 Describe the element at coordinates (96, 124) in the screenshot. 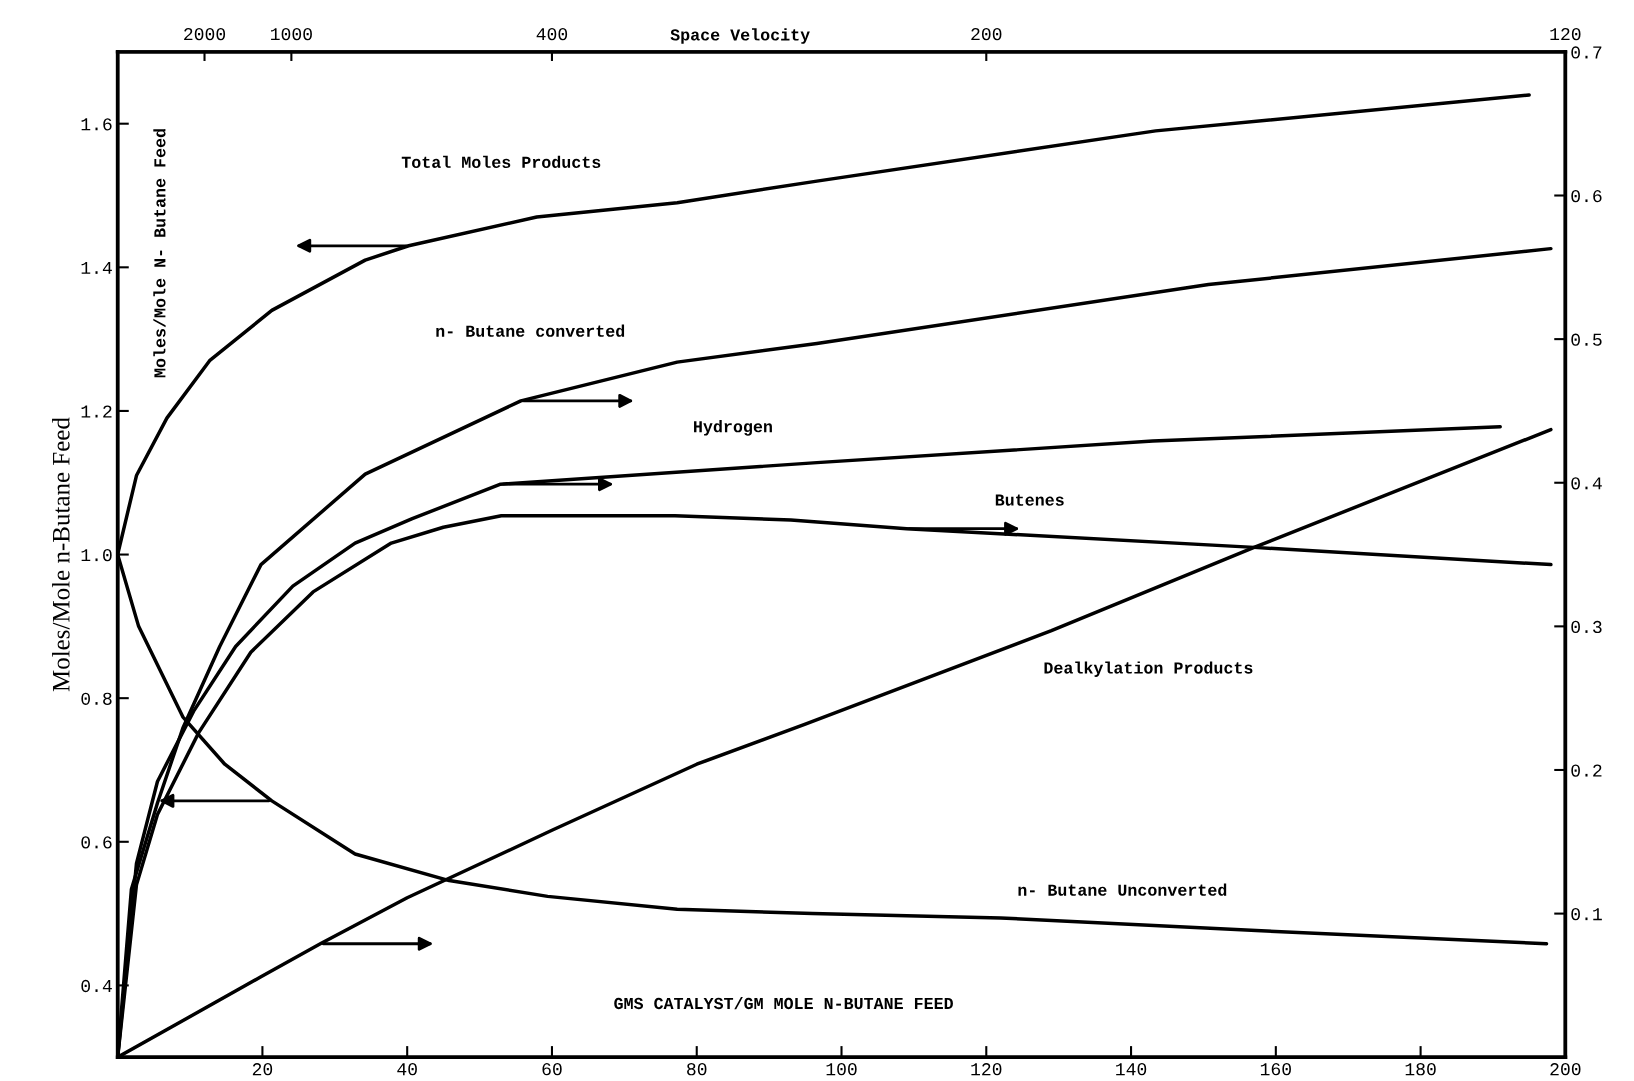

I see `y-tick-label: 1.6` at that location.